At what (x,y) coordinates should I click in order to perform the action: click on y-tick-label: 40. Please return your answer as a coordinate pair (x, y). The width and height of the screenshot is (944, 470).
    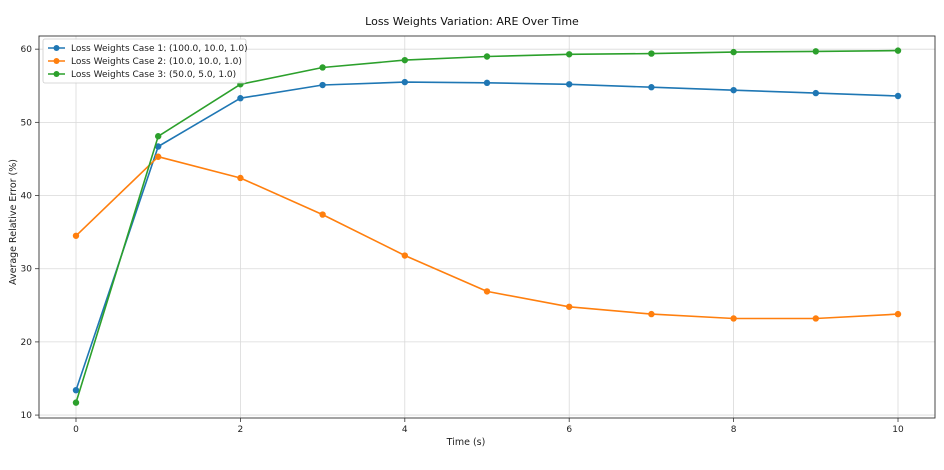
    Looking at the image, I should click on (27, 197).